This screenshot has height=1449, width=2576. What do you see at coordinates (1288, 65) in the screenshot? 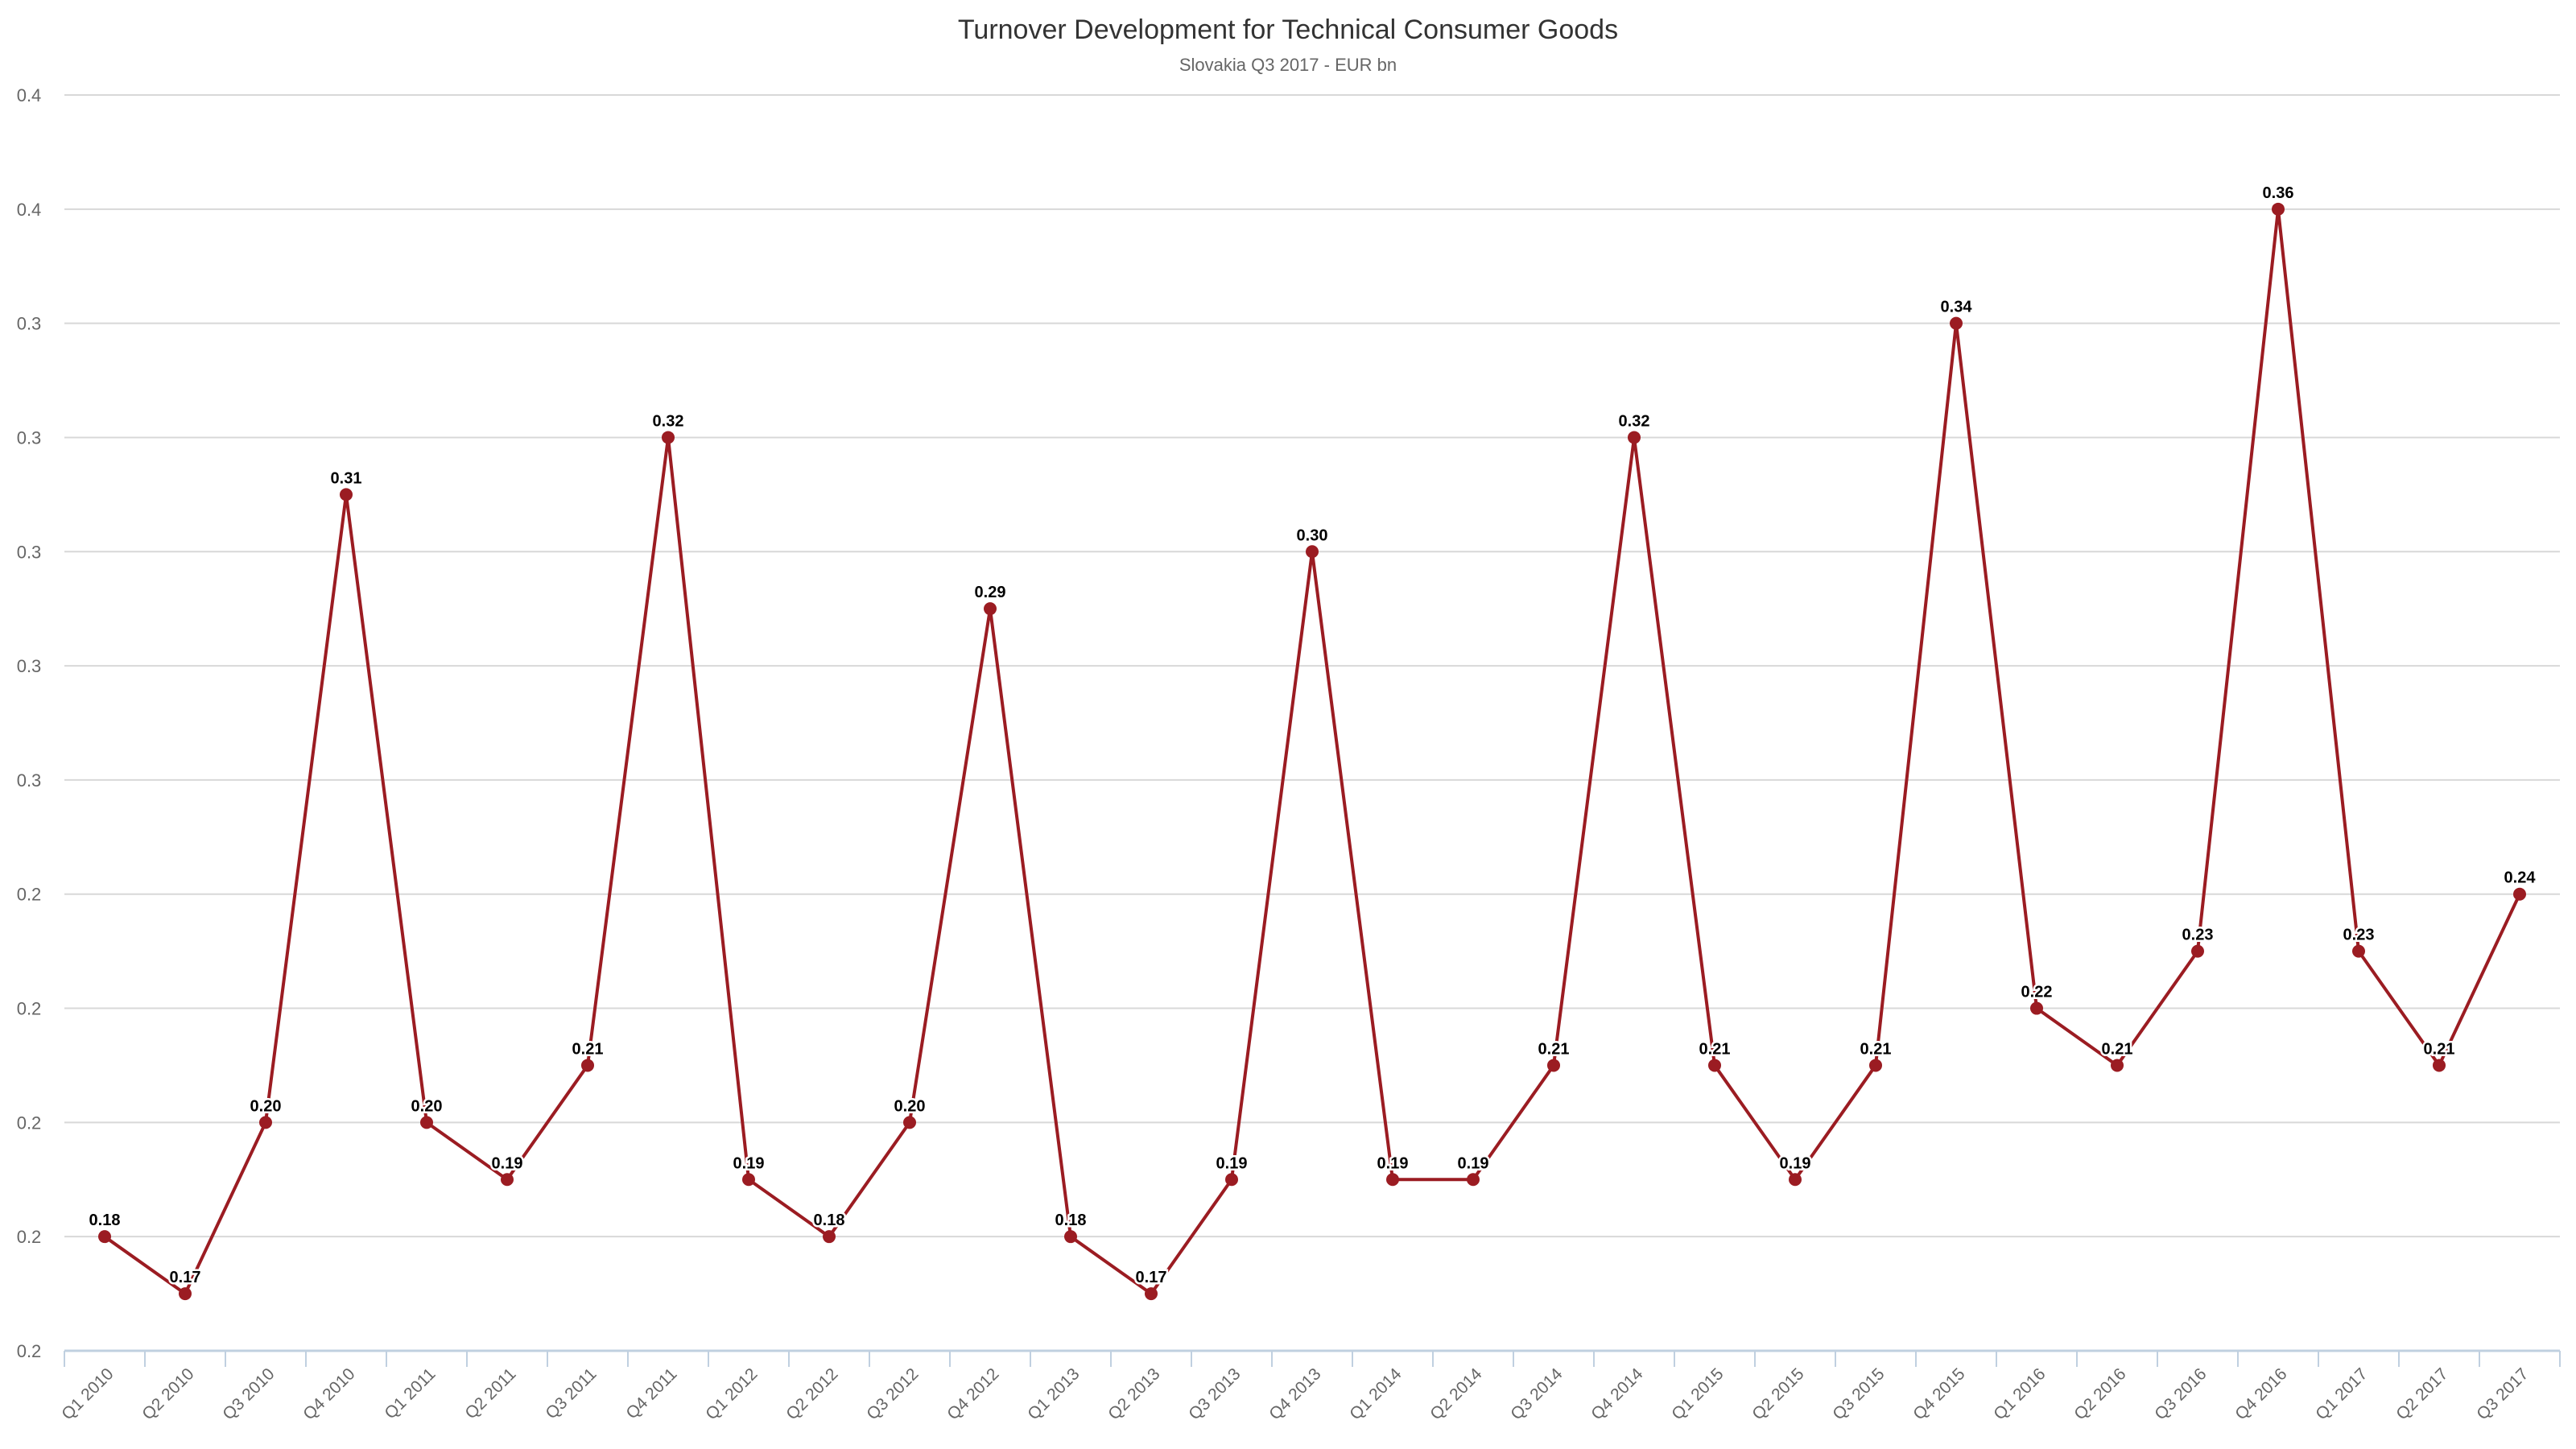
I see `chart-subtitle: Slovakia Q3 2017 - EUR bn` at bounding box center [1288, 65].